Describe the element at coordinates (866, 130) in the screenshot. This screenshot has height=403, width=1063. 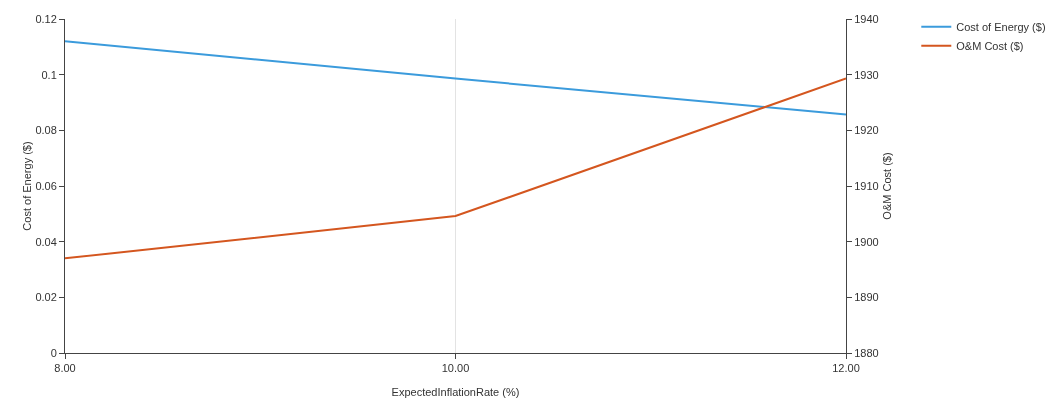
I see `y2-tick-label: 1920` at that location.